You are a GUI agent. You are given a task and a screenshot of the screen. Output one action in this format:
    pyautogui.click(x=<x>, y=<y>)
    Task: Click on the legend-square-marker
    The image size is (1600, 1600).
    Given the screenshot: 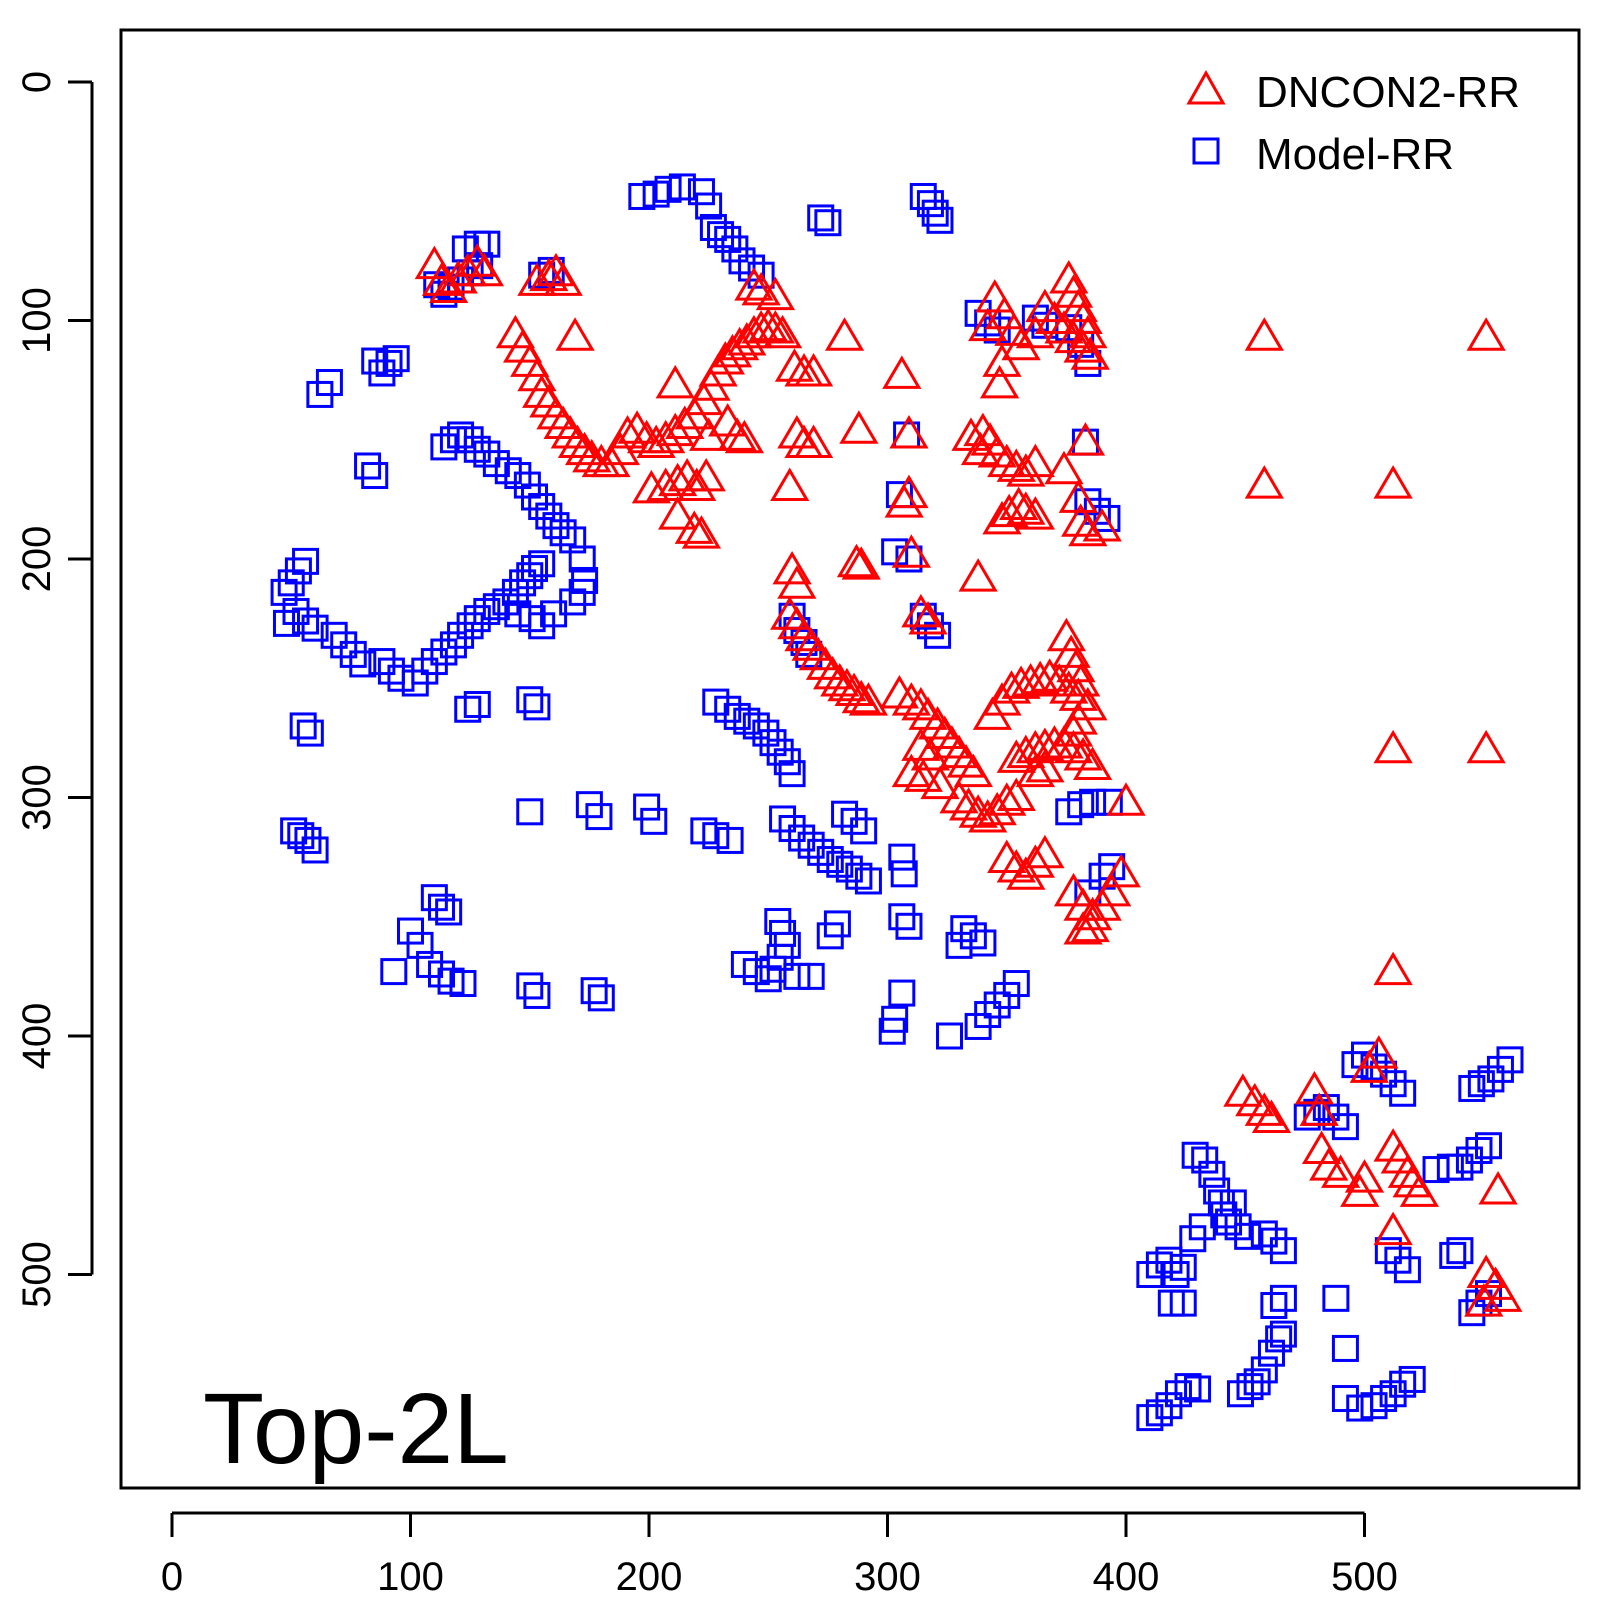 What is the action you would take?
    pyautogui.click(x=1206, y=151)
    